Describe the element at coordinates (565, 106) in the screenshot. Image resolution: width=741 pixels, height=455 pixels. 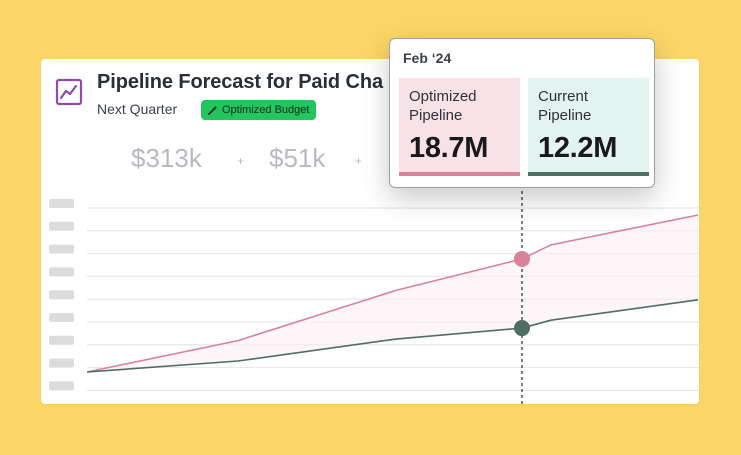
I see `current-pipeline-label: Current Pipeline` at that location.